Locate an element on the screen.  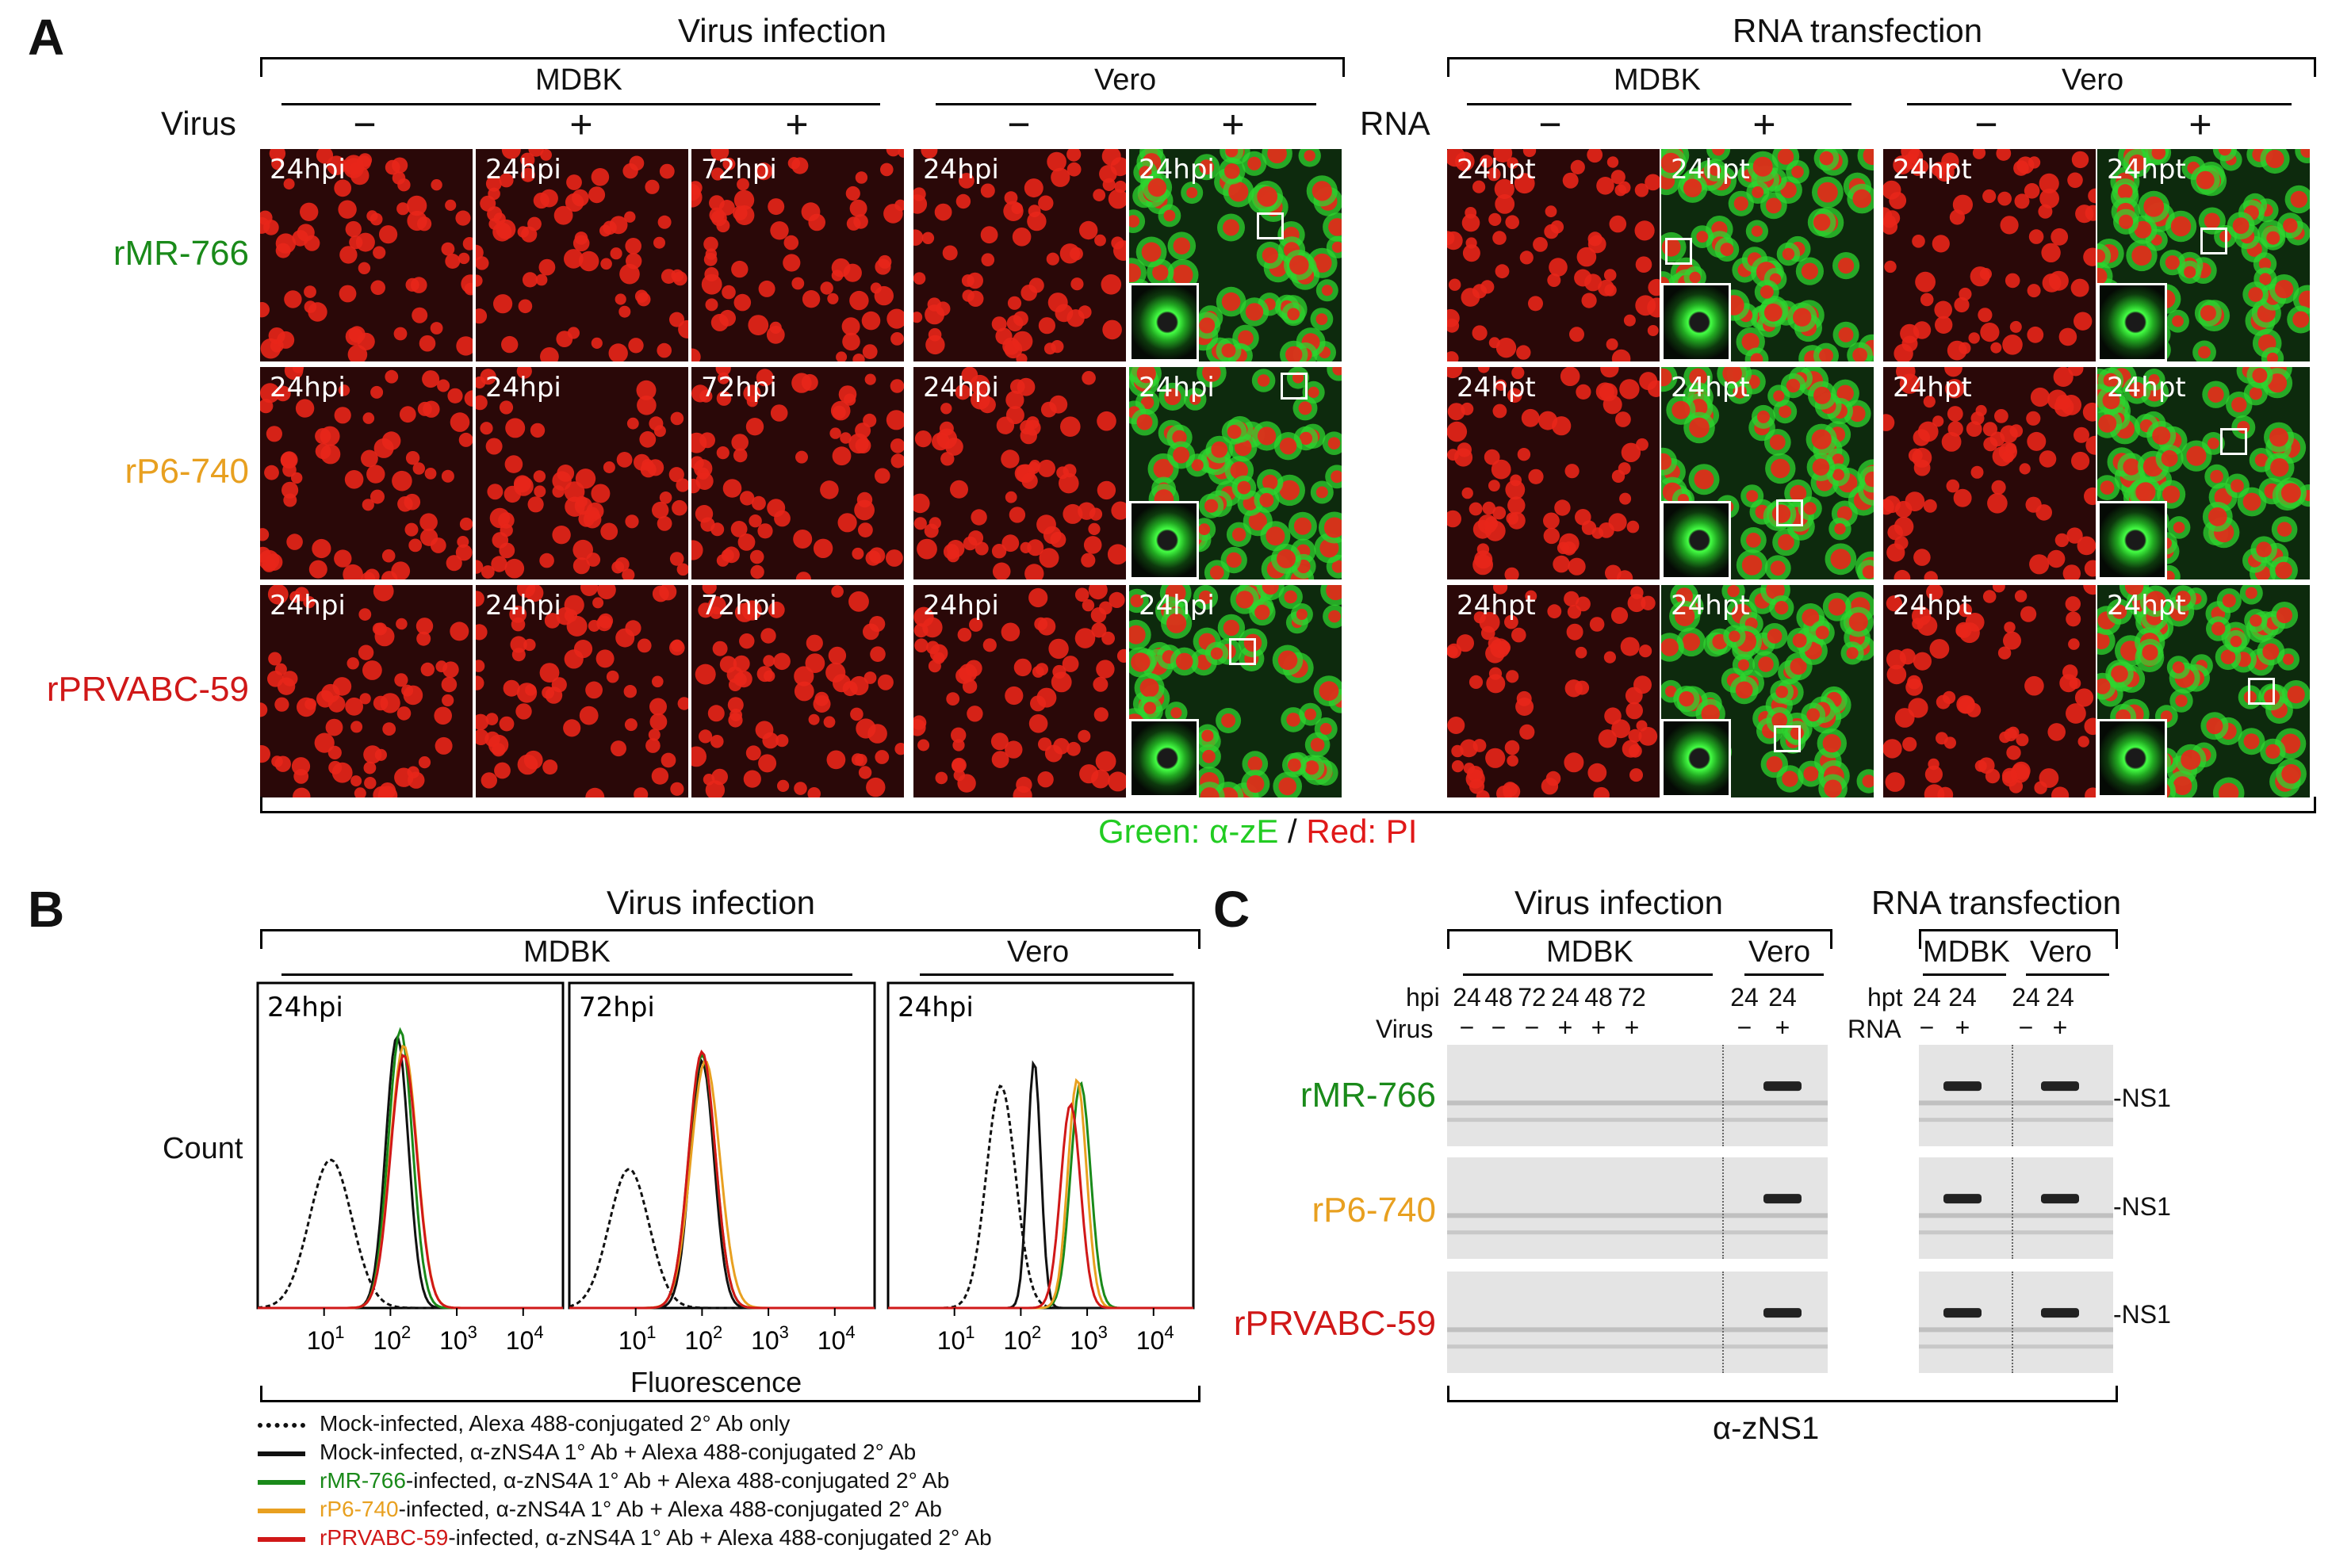
x-tick-label: 10⁴ is located at coordinates (837, 1338).